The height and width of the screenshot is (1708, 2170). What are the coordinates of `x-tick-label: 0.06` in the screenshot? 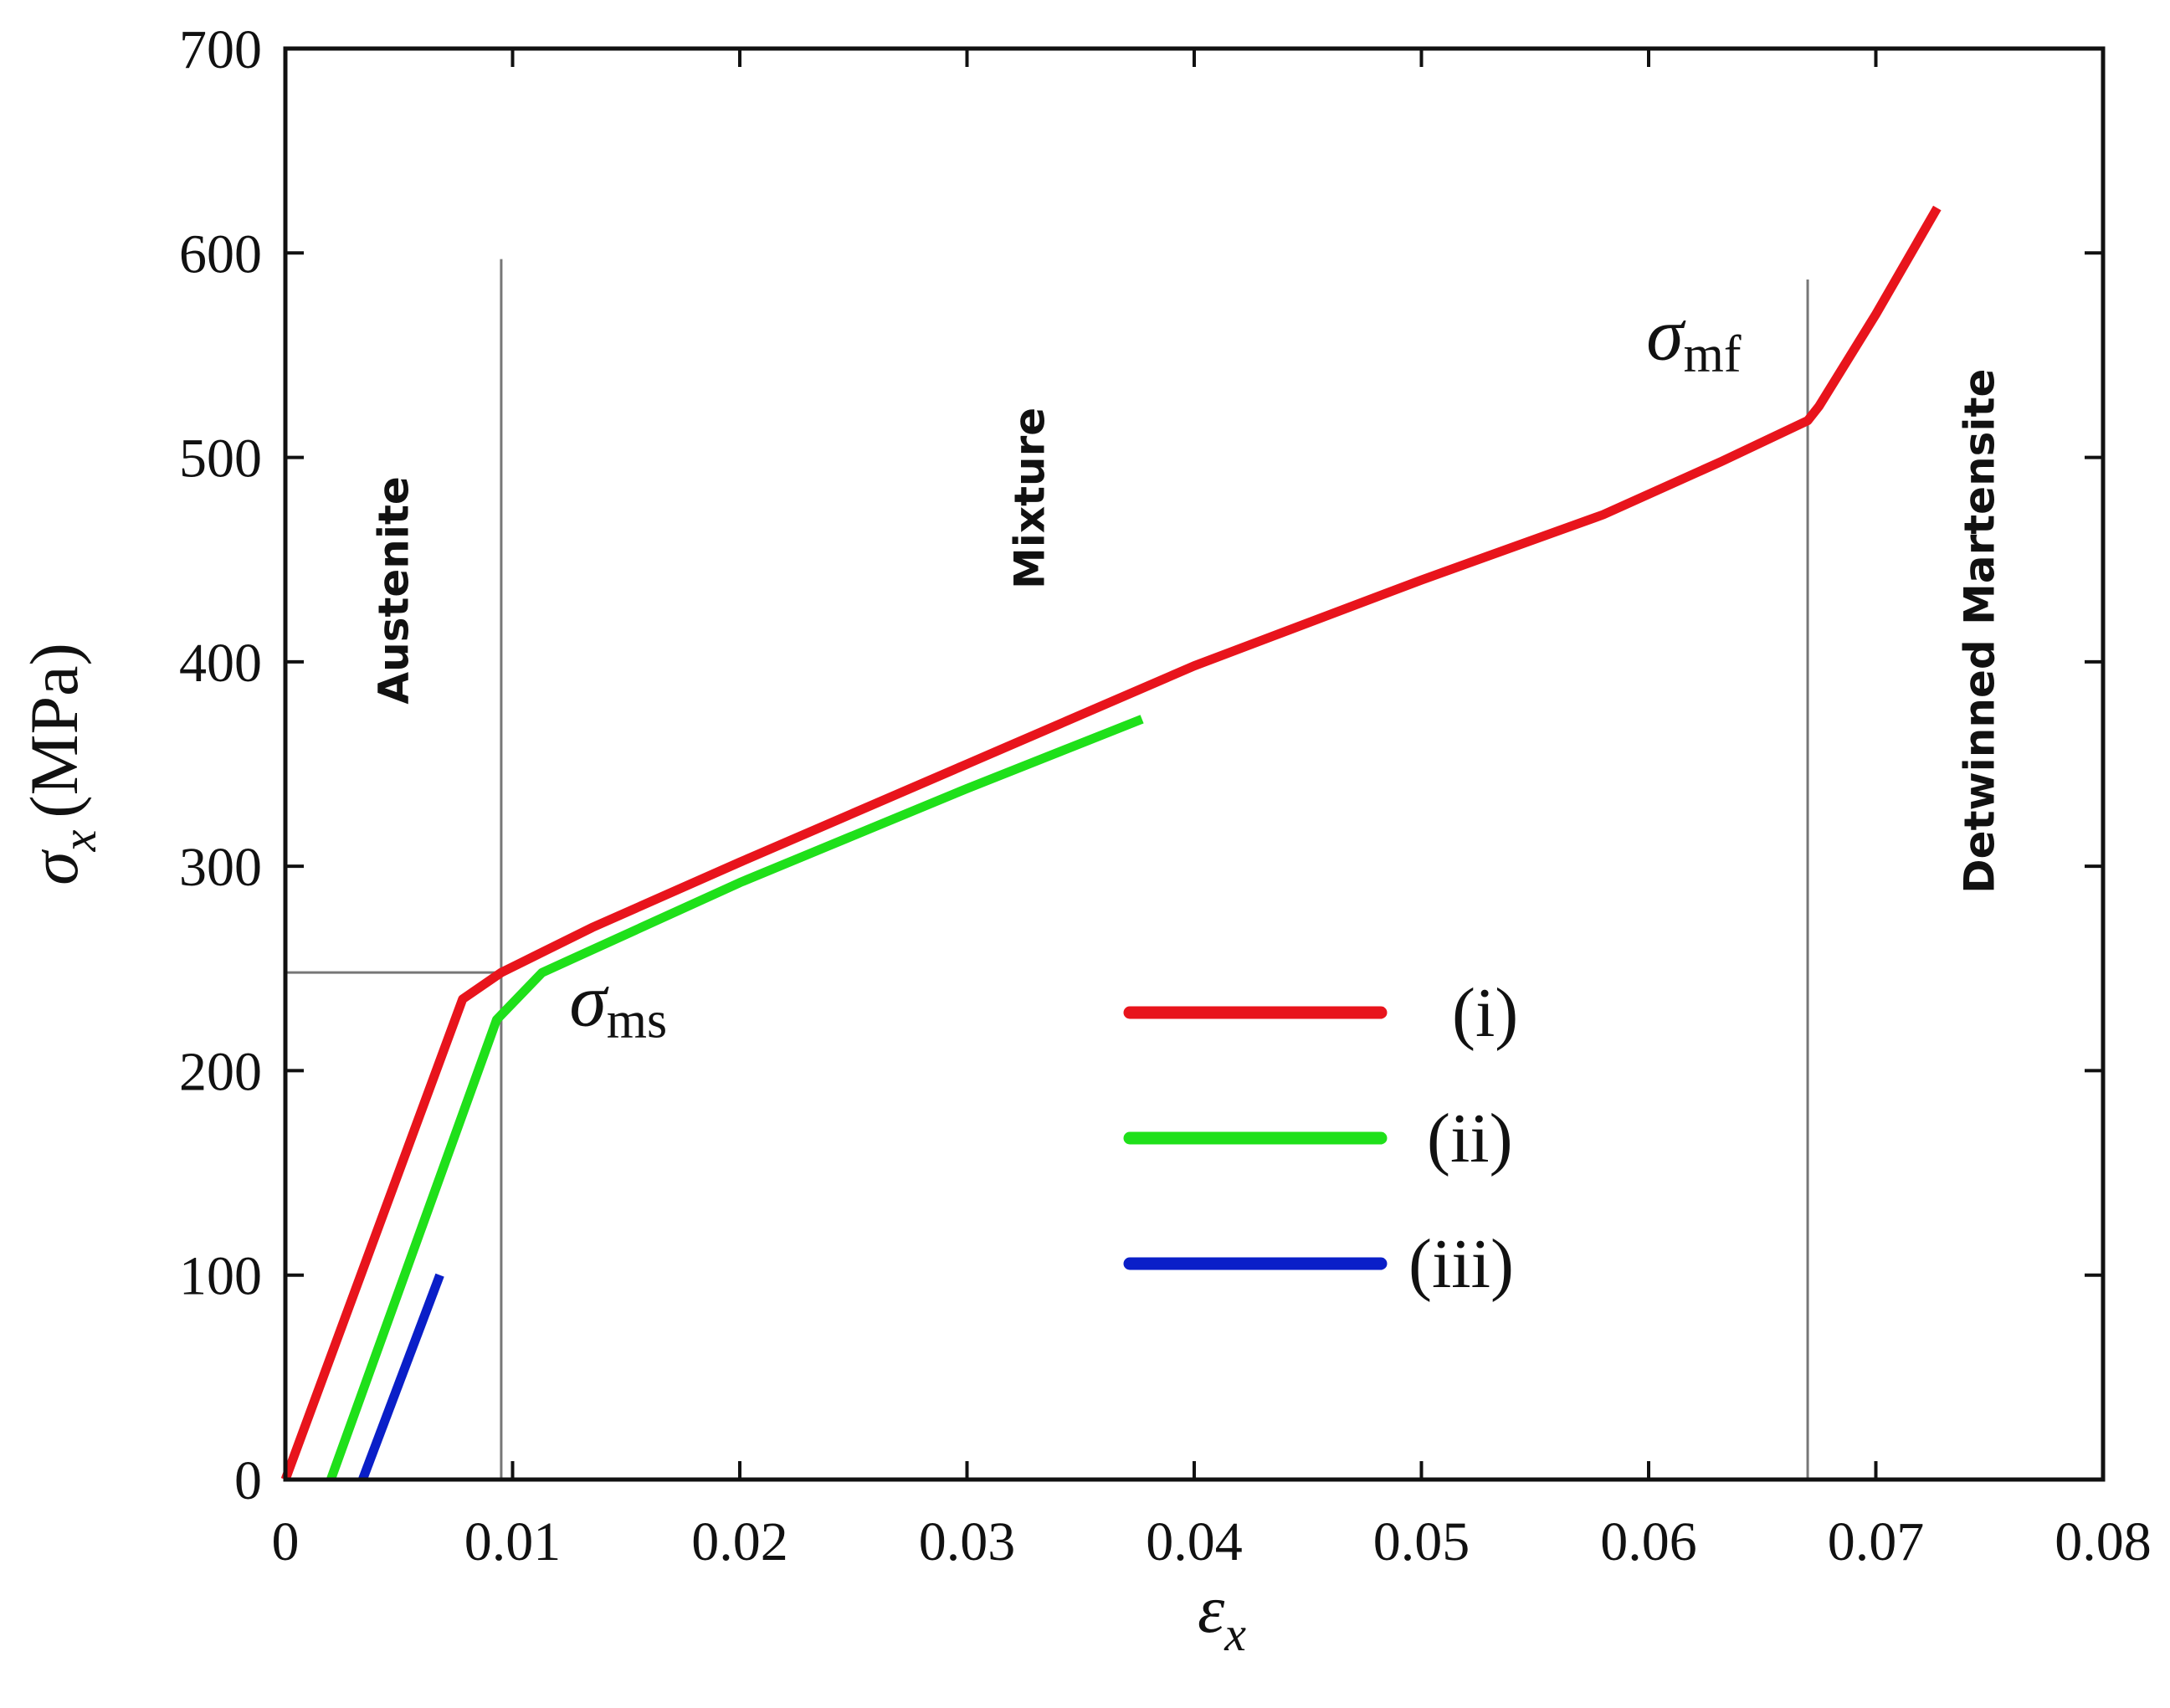 It's located at (1648, 1541).